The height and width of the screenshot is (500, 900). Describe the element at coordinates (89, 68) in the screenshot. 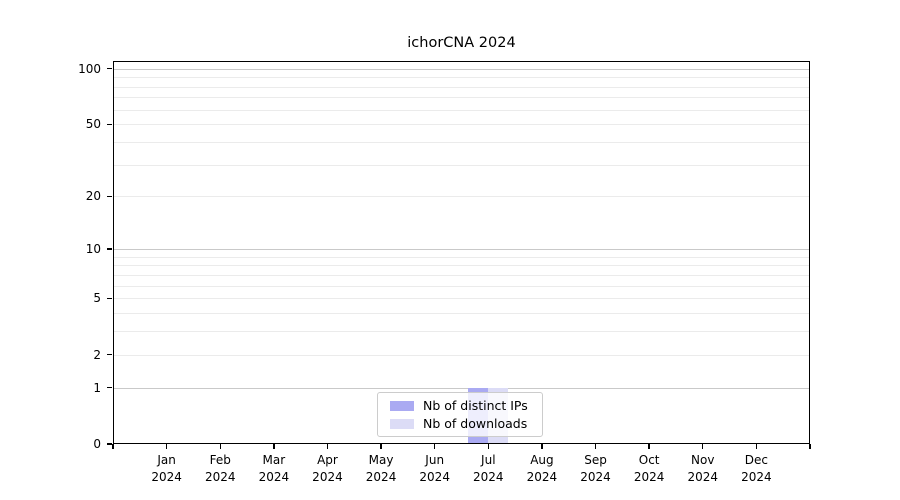

I see `y-tick-label: 100` at that location.